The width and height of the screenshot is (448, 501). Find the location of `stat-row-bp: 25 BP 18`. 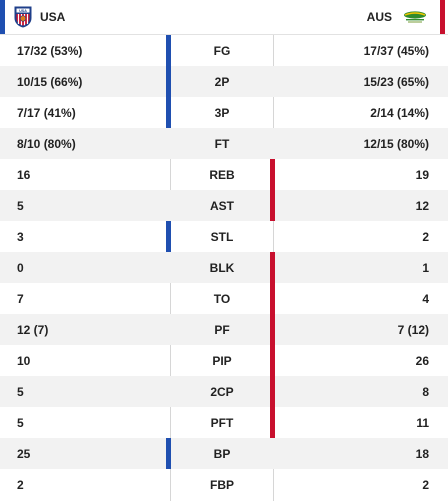

stat-row-bp: 25 BP 18 is located at coordinates (224, 453).